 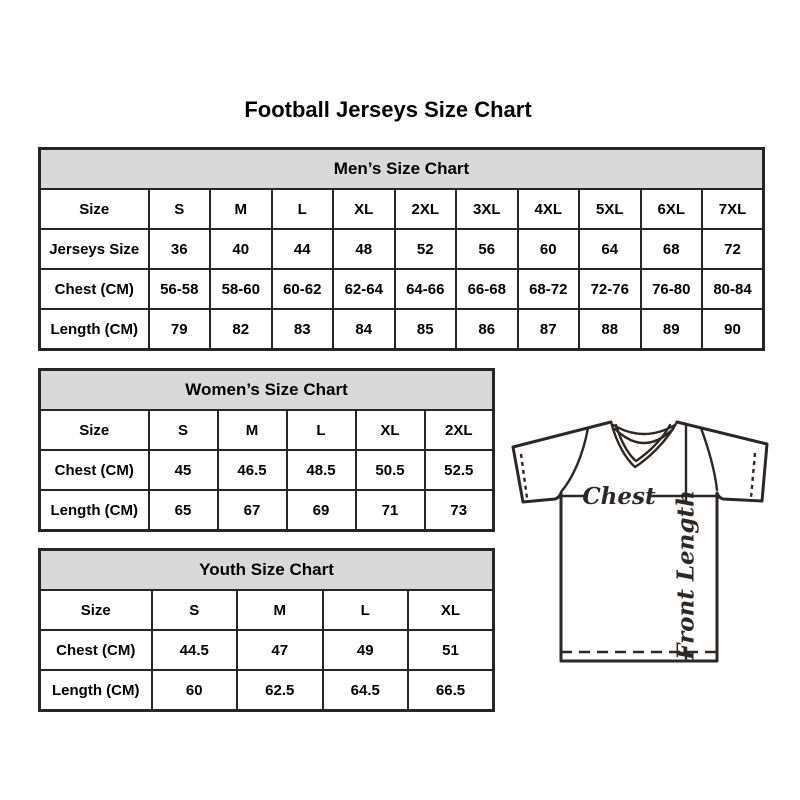 I want to click on youth-header-row: Youth Size Chart, so click(x=266, y=569).